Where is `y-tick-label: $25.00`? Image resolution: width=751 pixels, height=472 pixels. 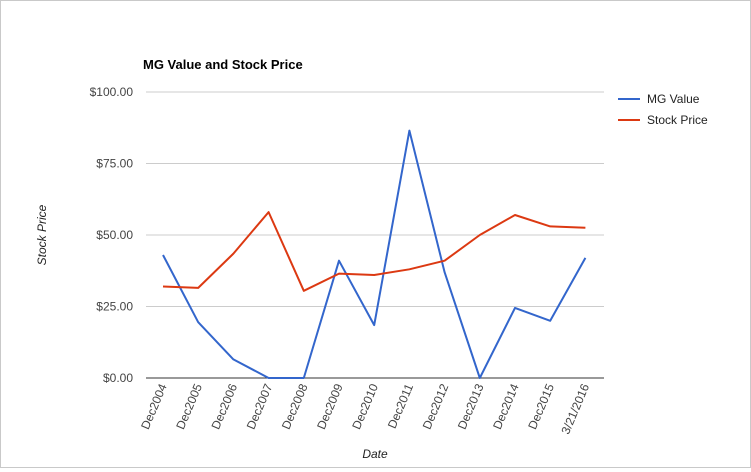 y-tick-label: $25.00 is located at coordinates (114, 307).